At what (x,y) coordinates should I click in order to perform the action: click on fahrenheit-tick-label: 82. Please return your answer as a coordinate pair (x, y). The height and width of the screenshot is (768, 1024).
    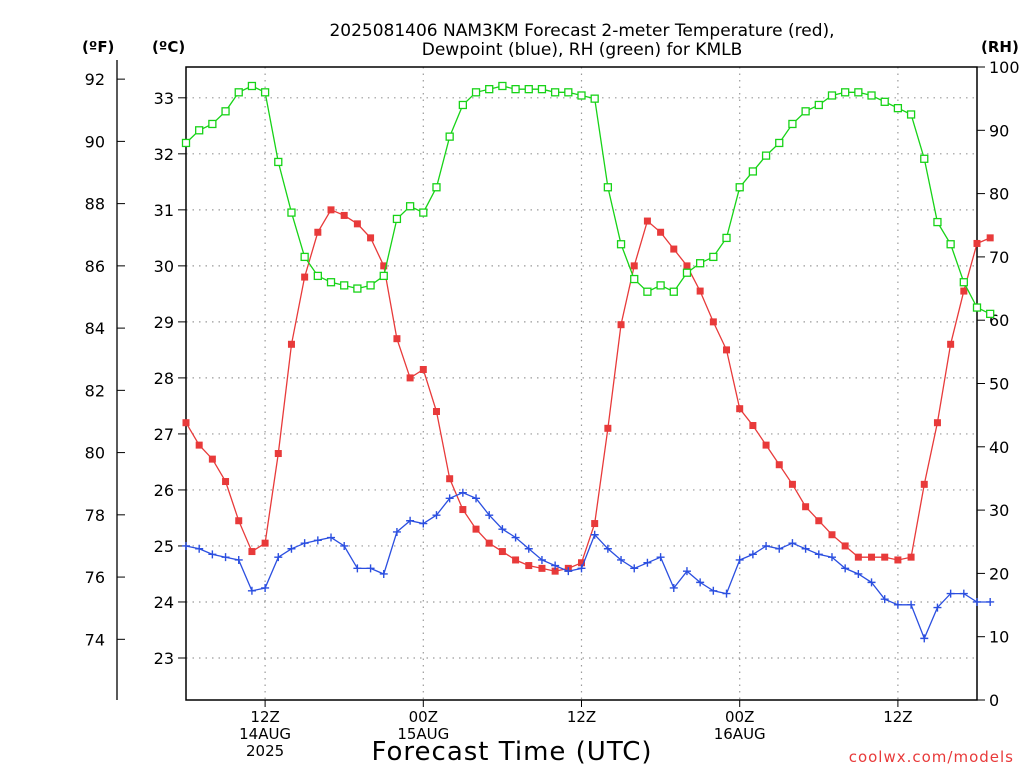
    Looking at the image, I should click on (95, 390).